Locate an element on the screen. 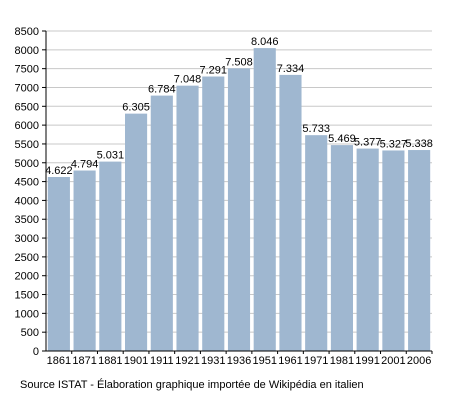  x-tick-label-1861: 1861 is located at coordinates (59, 361).